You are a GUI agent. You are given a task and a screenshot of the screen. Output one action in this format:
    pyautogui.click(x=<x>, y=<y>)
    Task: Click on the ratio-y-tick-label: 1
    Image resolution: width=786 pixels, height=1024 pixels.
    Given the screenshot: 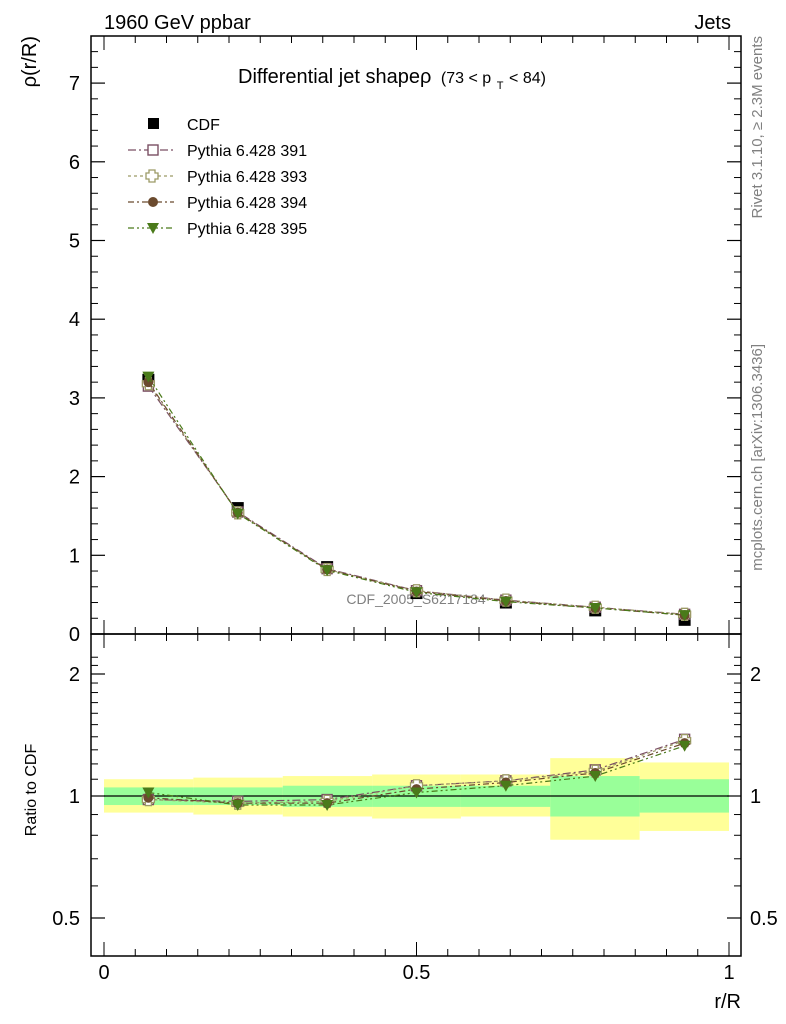 What is the action you would take?
    pyautogui.click(x=74, y=797)
    